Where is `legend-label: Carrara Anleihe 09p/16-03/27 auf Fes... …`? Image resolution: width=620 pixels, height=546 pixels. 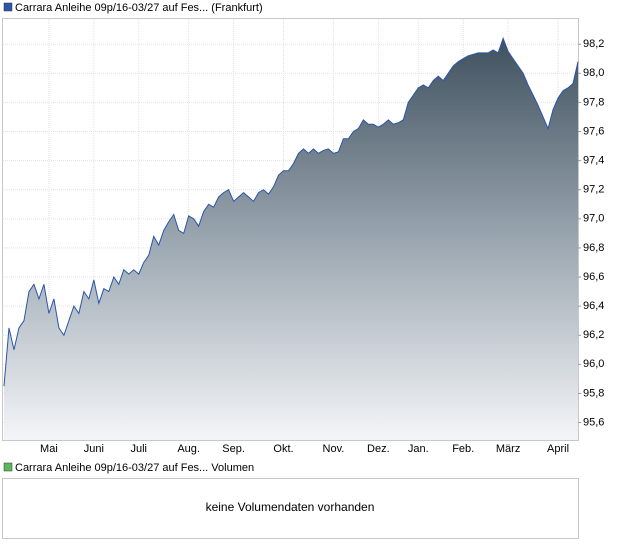 legend-label: Carrara Anleihe 09p/16-03/27 auf Fes... … is located at coordinates (139, 8).